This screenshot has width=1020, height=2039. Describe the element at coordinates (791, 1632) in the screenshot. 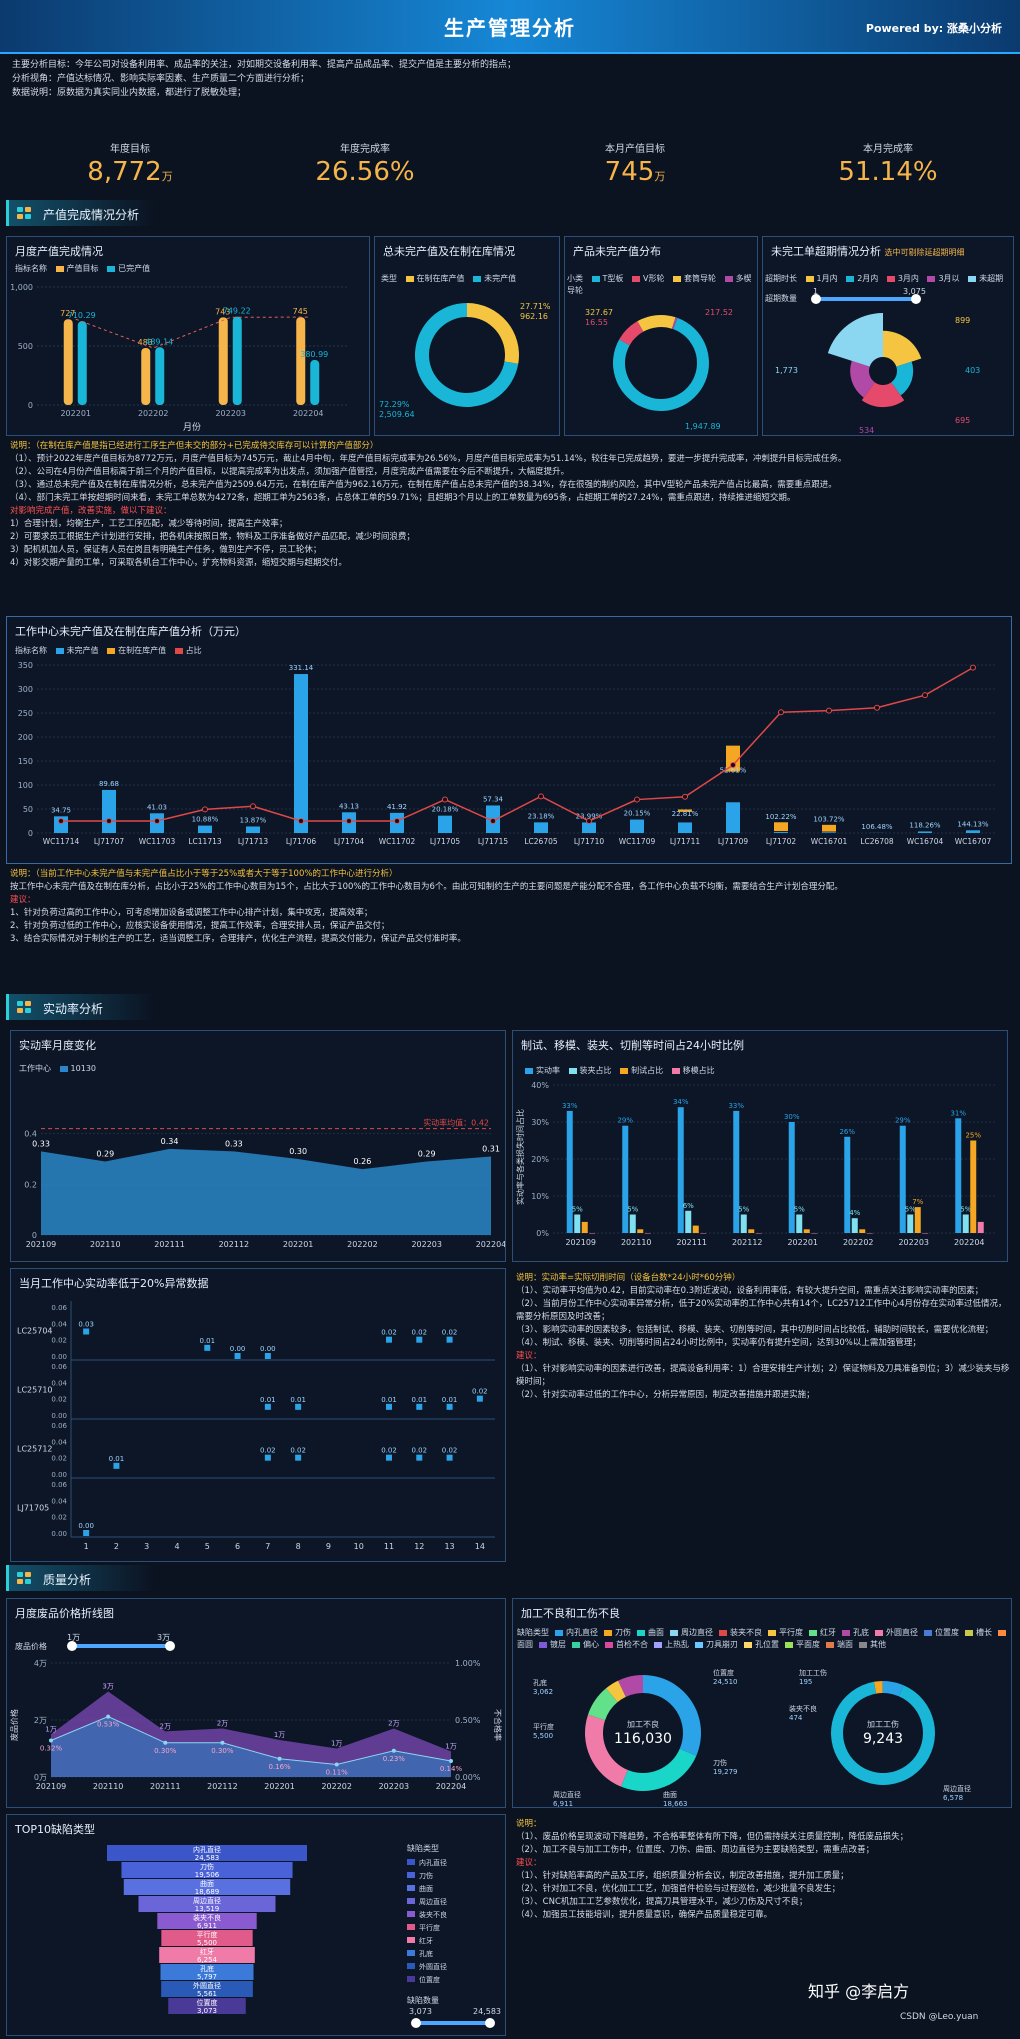

I see `legend-item: 平行度` at that location.